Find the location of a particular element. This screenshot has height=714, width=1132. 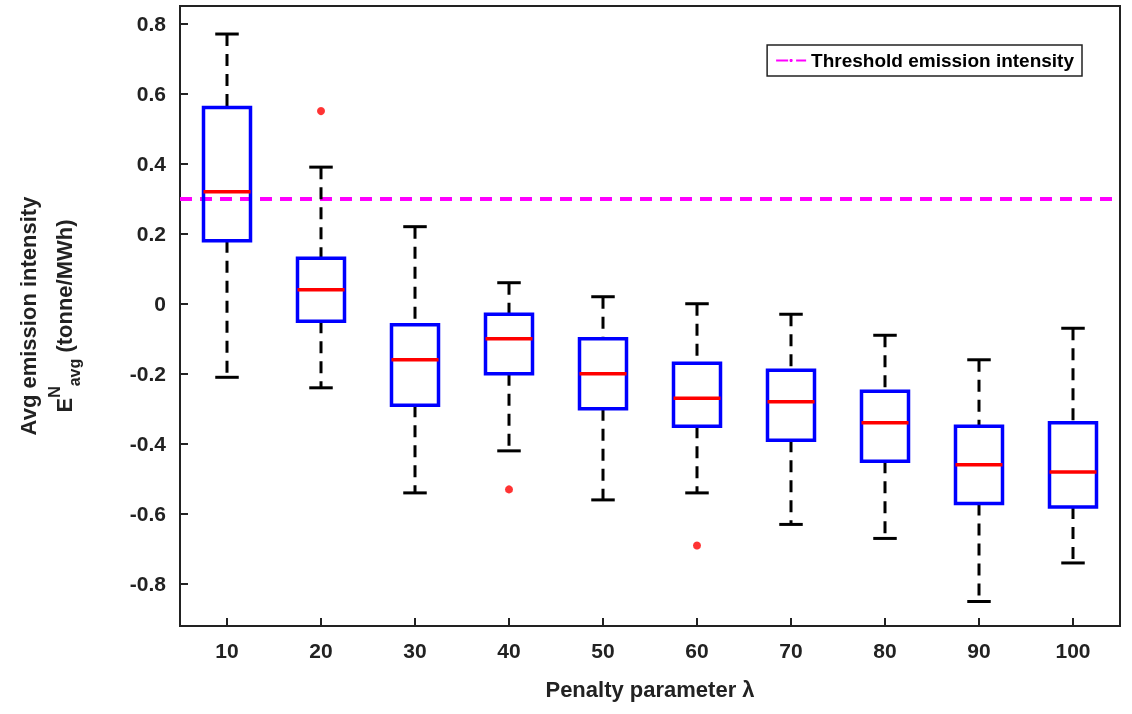

x-tick-label: 80 is located at coordinates (885, 650).